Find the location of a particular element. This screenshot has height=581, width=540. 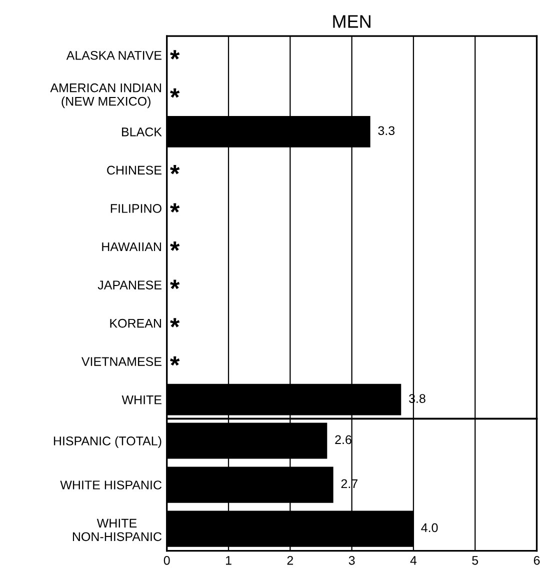

y-tick-label: FILIPINO is located at coordinates (136, 208).